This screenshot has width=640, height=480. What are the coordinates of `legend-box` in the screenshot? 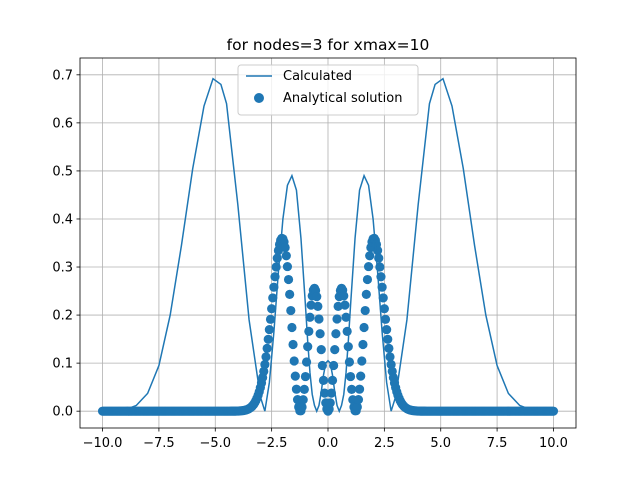 It's located at (328, 90).